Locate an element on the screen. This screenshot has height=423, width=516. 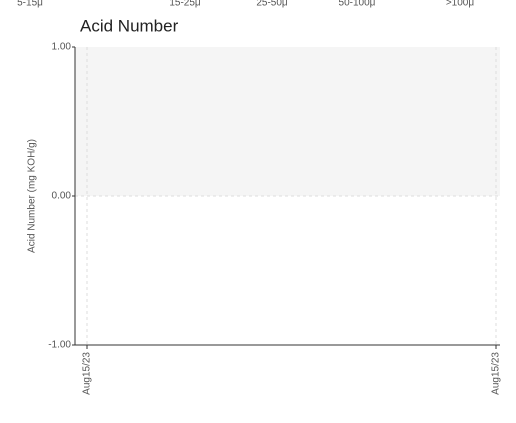
y-tick-label: 0.00 is located at coordinates (62, 196).